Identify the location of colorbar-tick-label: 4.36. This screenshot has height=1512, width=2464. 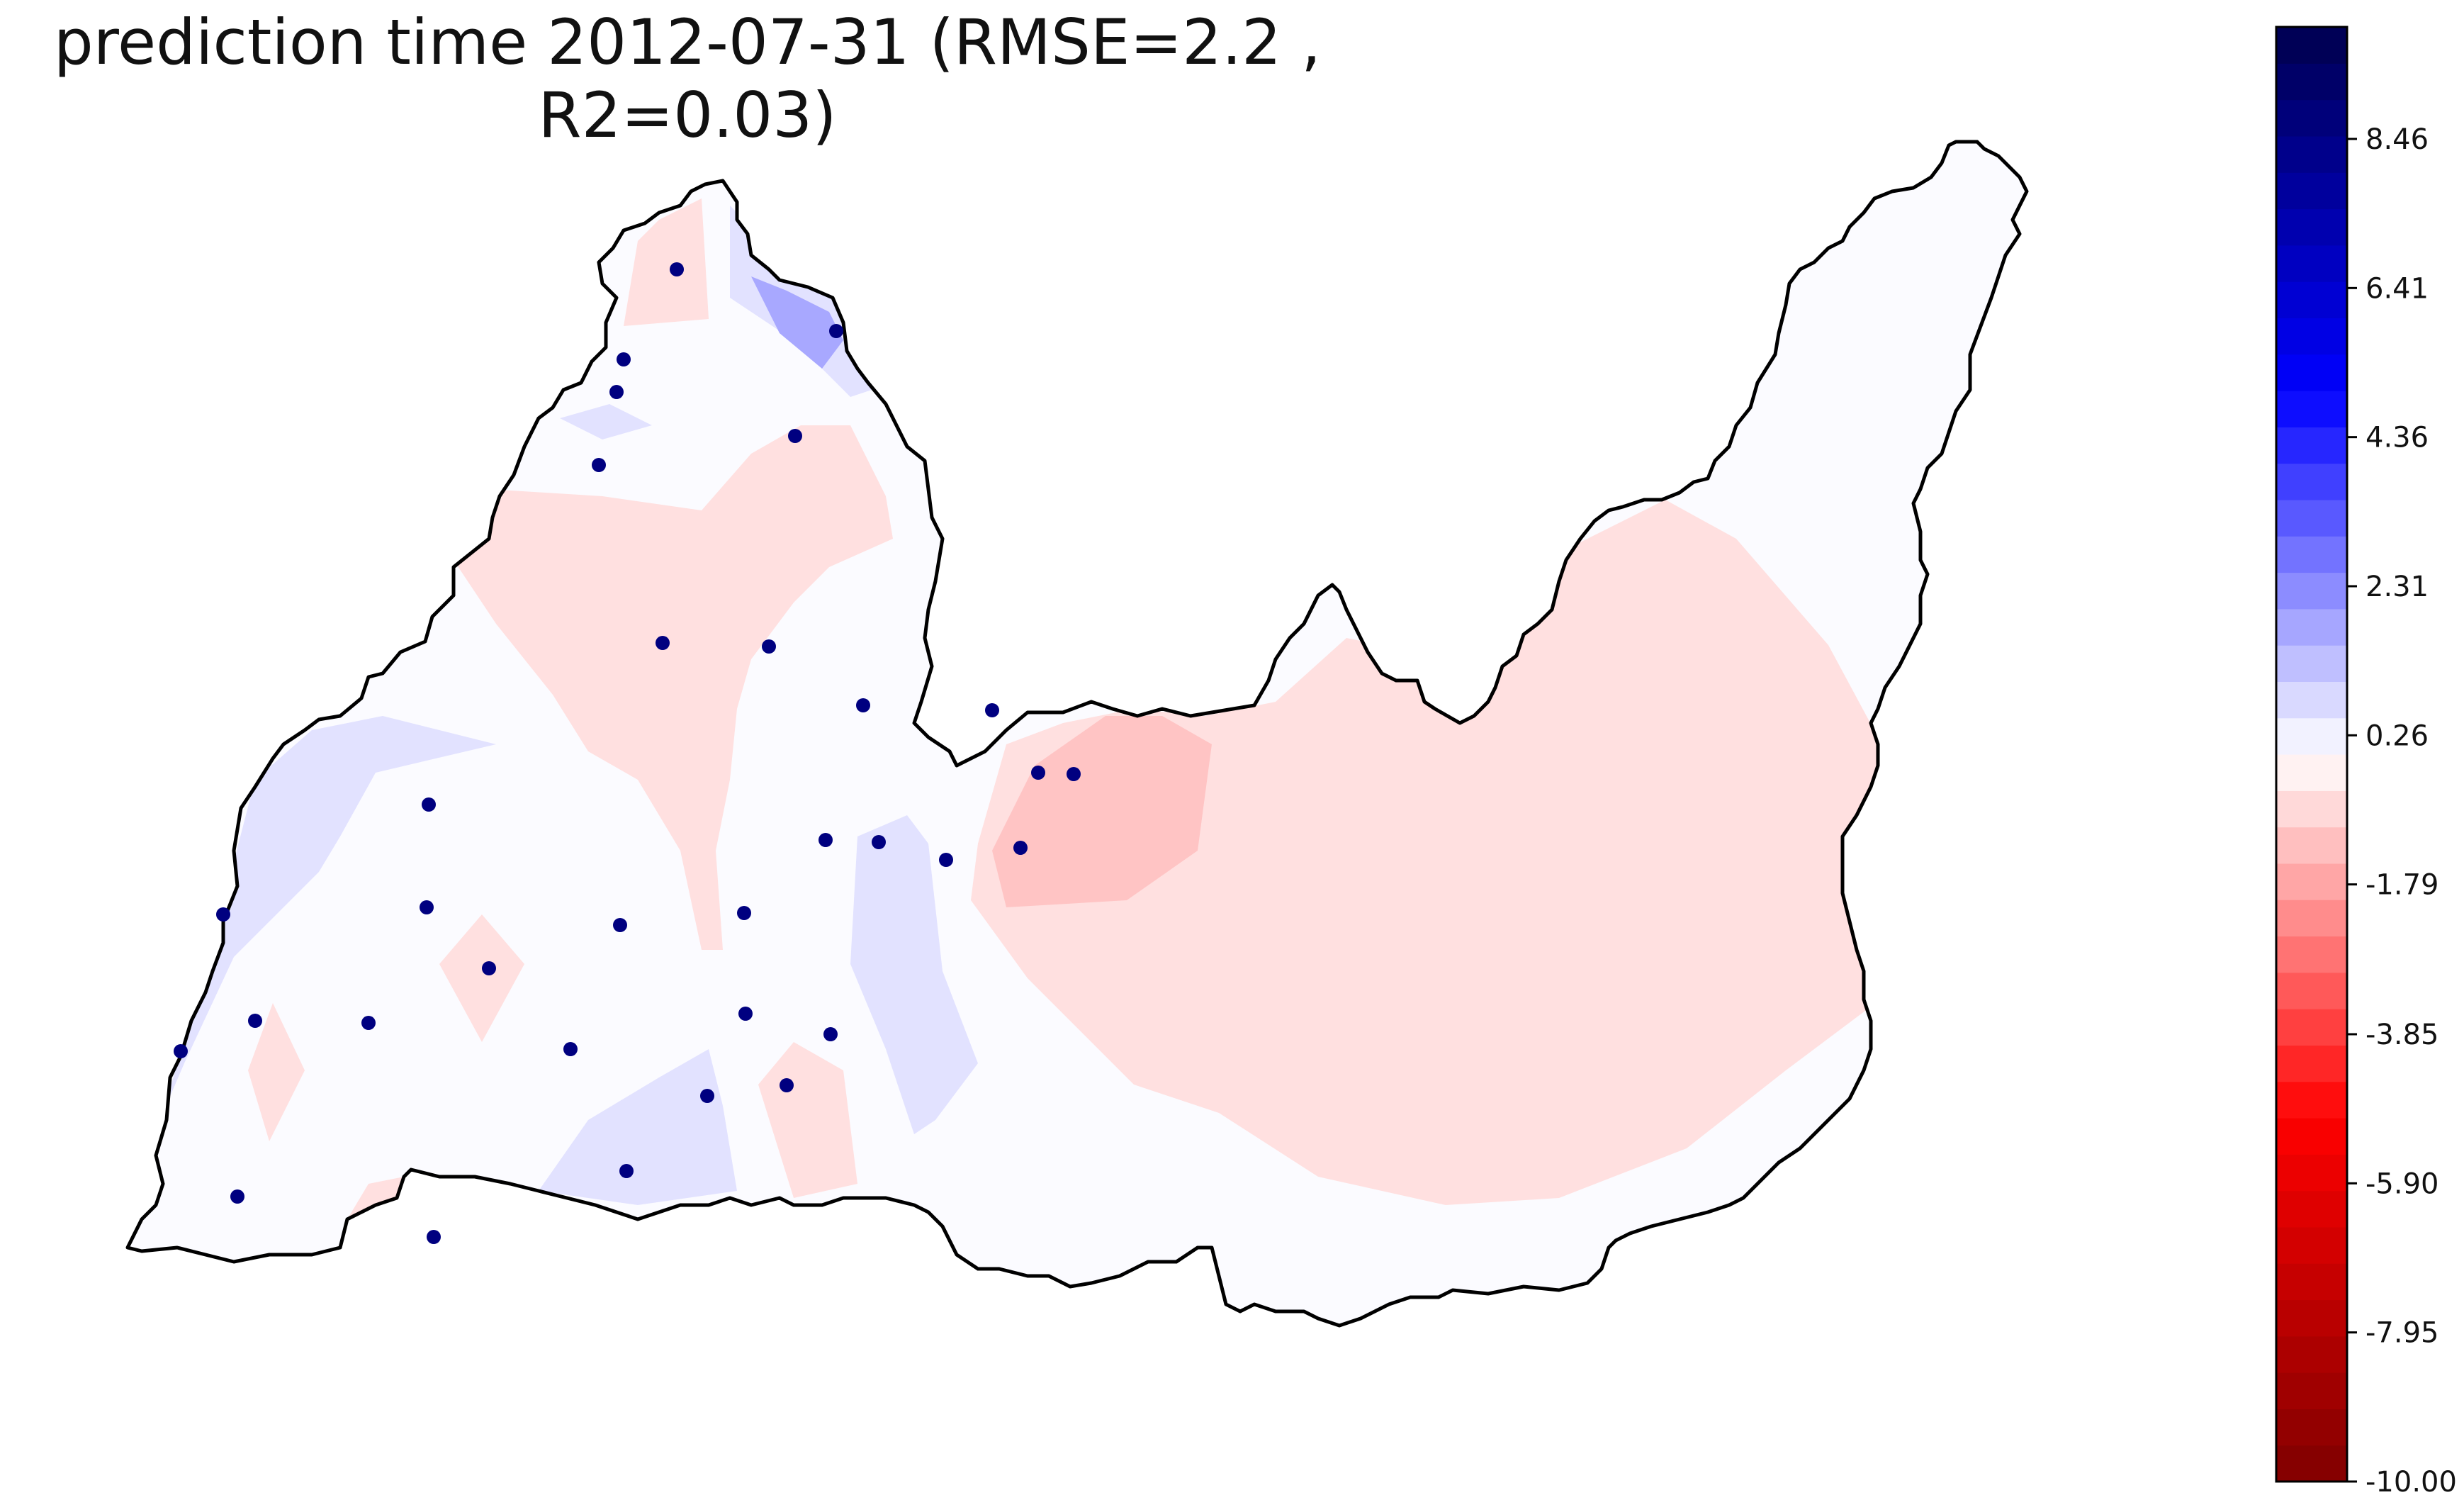
(2397, 438).